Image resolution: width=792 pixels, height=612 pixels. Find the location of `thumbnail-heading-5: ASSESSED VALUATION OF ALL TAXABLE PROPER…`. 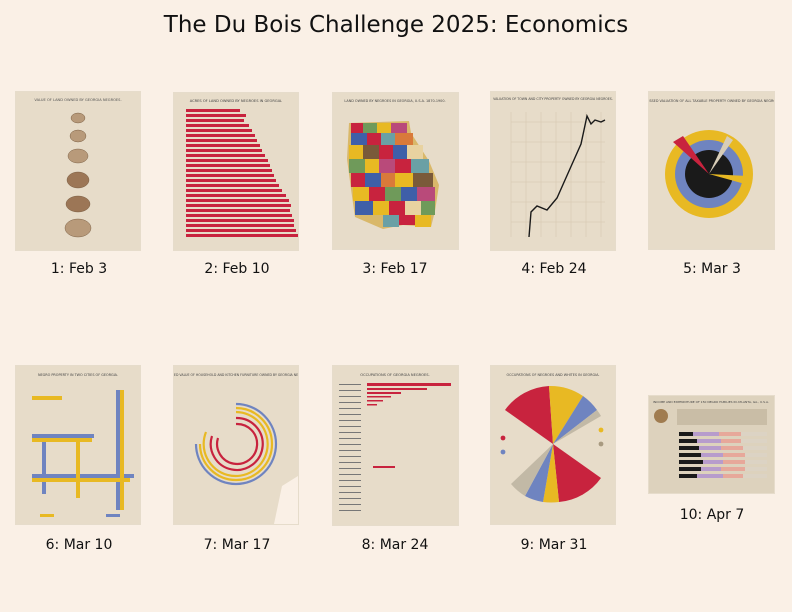

thumbnail-heading-5: ASSESSED VALUATION OF ALL TAXABLE PROPER… is located at coordinates (711, 101).